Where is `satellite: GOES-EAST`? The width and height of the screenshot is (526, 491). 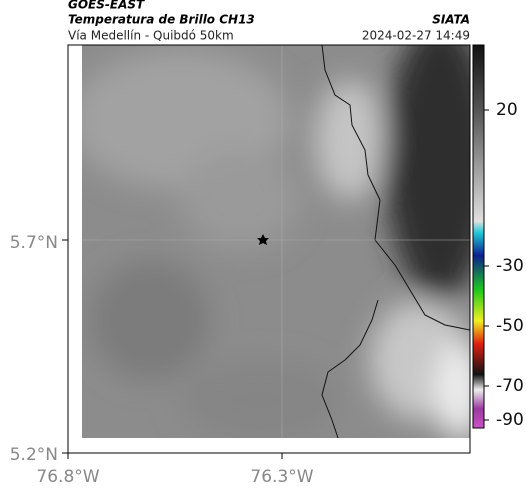
satellite: GOES-EAST is located at coordinates (106, 6).